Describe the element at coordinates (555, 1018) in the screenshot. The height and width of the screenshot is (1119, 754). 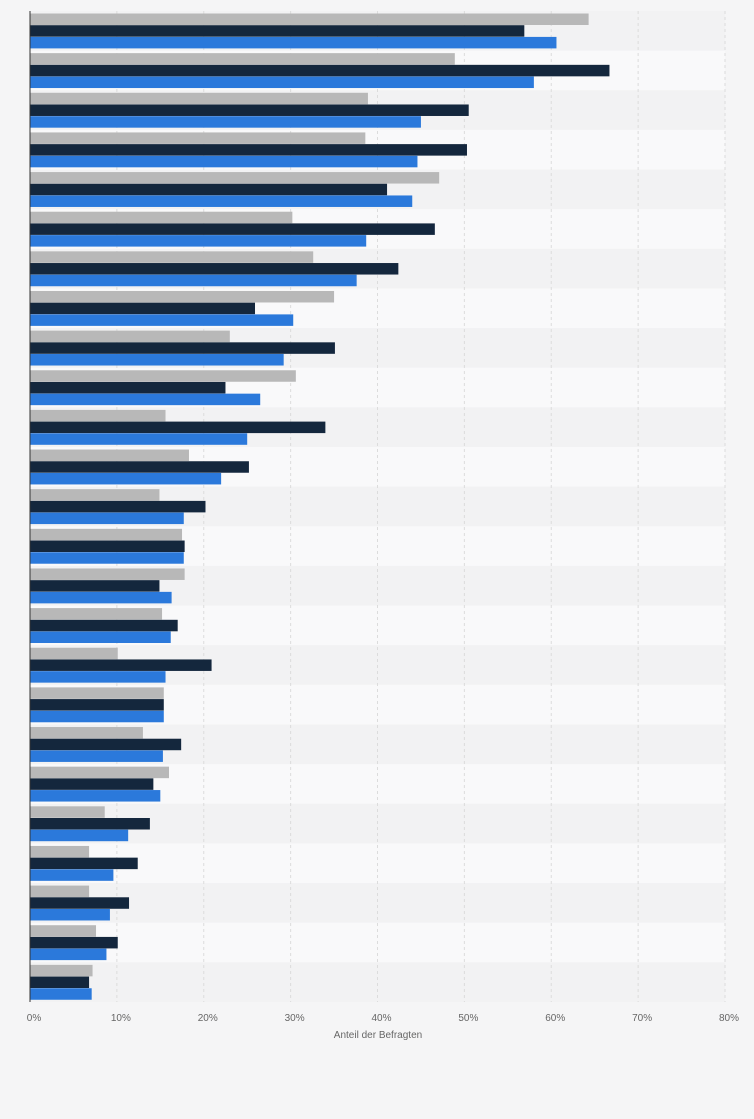
I see `x-tick-label: 60%` at that location.